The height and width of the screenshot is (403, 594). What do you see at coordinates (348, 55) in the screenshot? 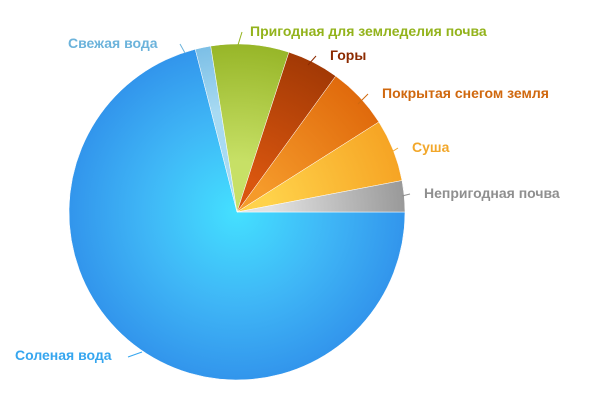
I see `slice-label-mountains: Горы` at bounding box center [348, 55].